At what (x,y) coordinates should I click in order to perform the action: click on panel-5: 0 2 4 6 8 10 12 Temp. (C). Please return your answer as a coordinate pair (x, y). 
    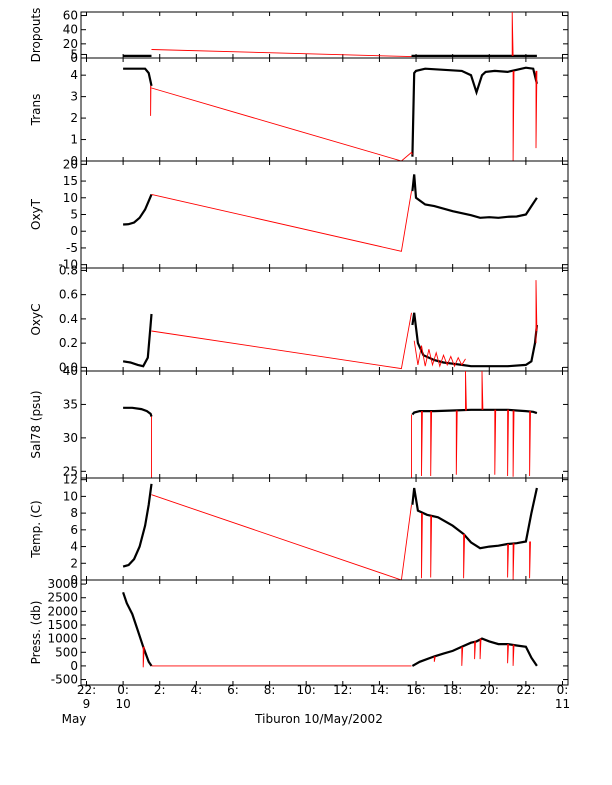
    Looking at the image, I should click on (299, 530).